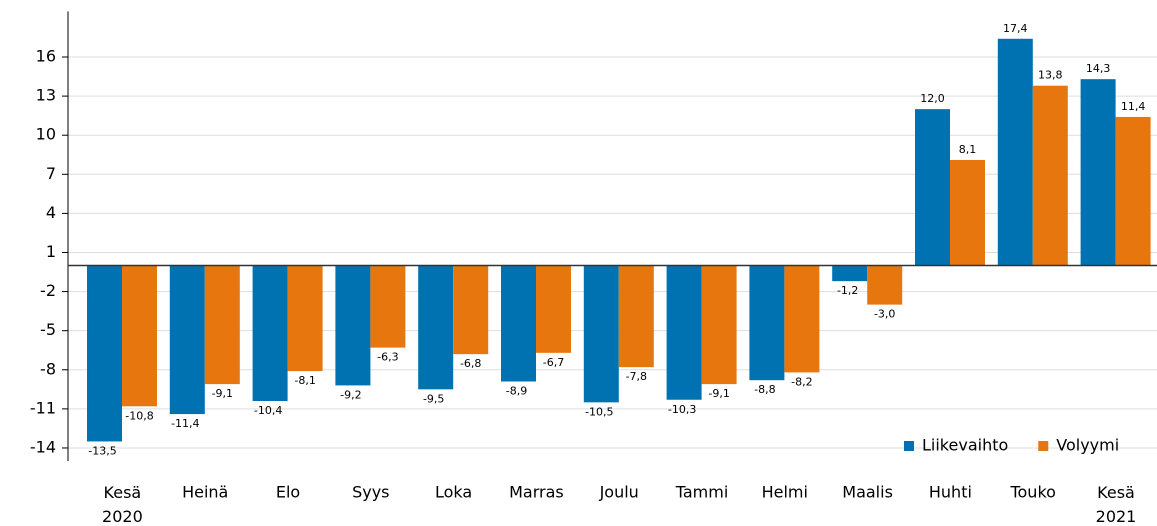 The width and height of the screenshot is (1157, 526). I want to click on x-tick-label: Huhti, so click(950, 492).